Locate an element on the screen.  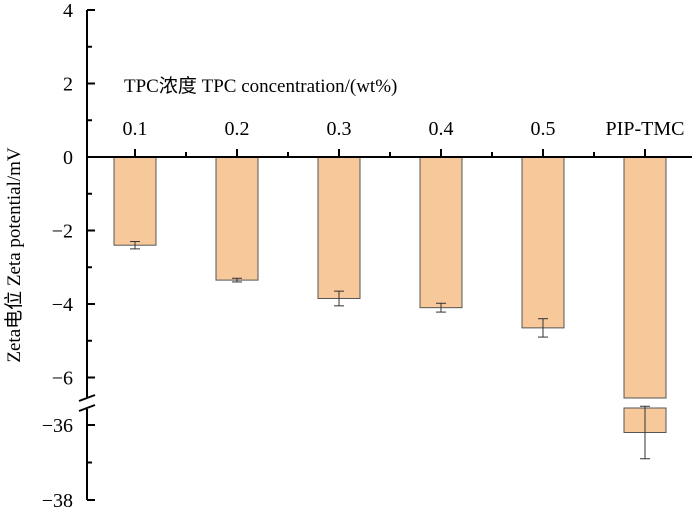
tick-labels-layer: 4 2 0 −2 −4 −6 −36 −38 is located at coordinates (57, 256).